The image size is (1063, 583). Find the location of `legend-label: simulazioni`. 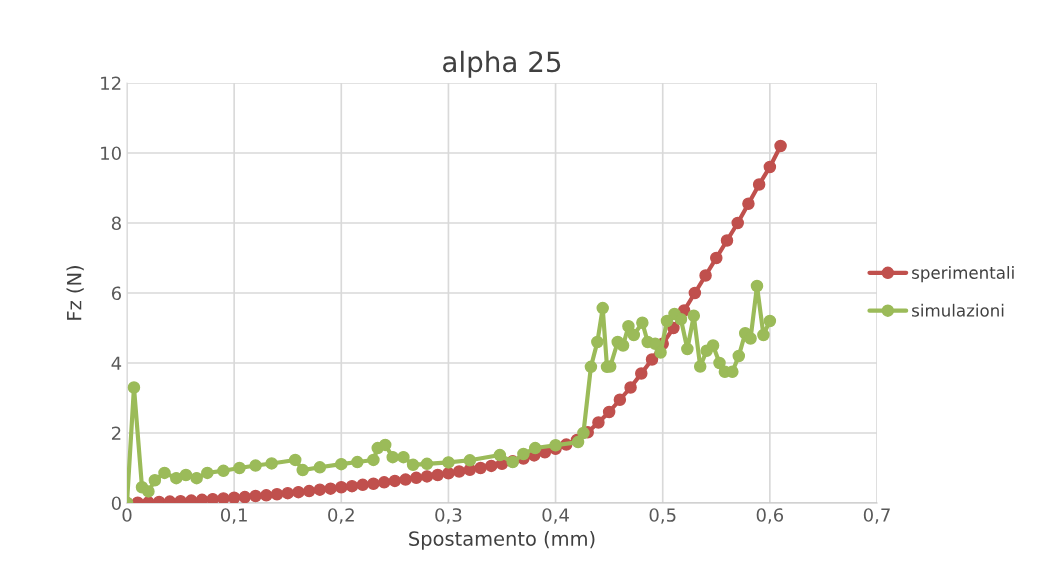

legend-label: simulazioni is located at coordinates (958, 310).